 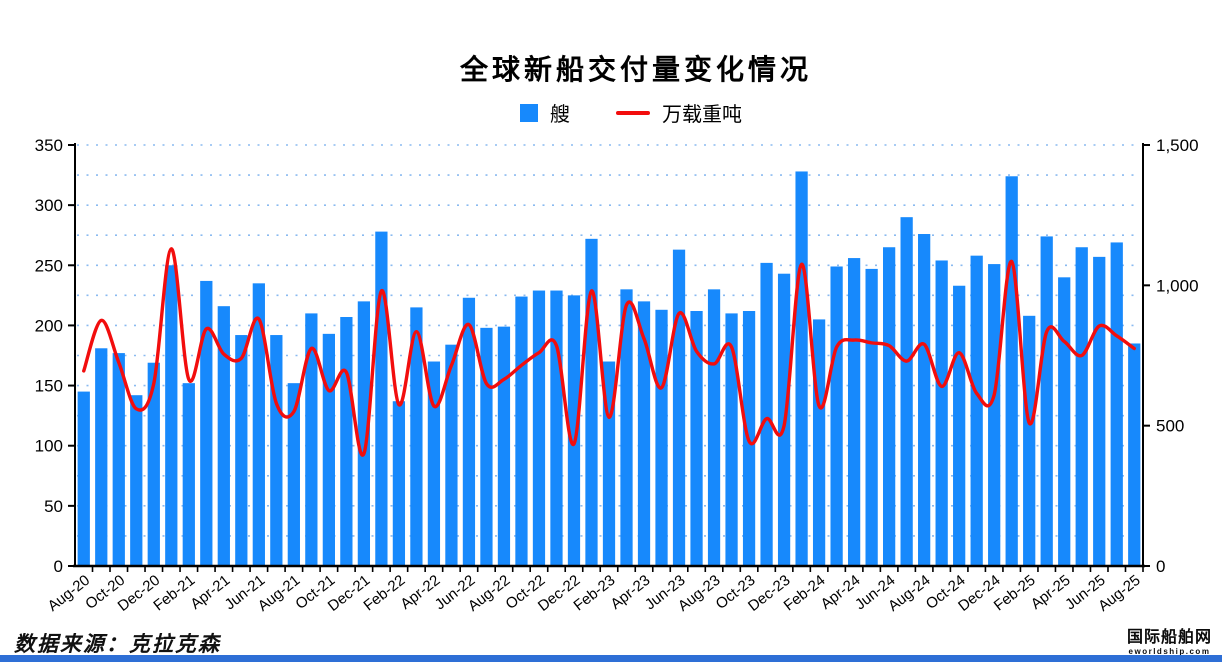 What do you see at coordinates (49, 145) in the screenshot?
I see `left-axis-label: 350` at bounding box center [49, 145].